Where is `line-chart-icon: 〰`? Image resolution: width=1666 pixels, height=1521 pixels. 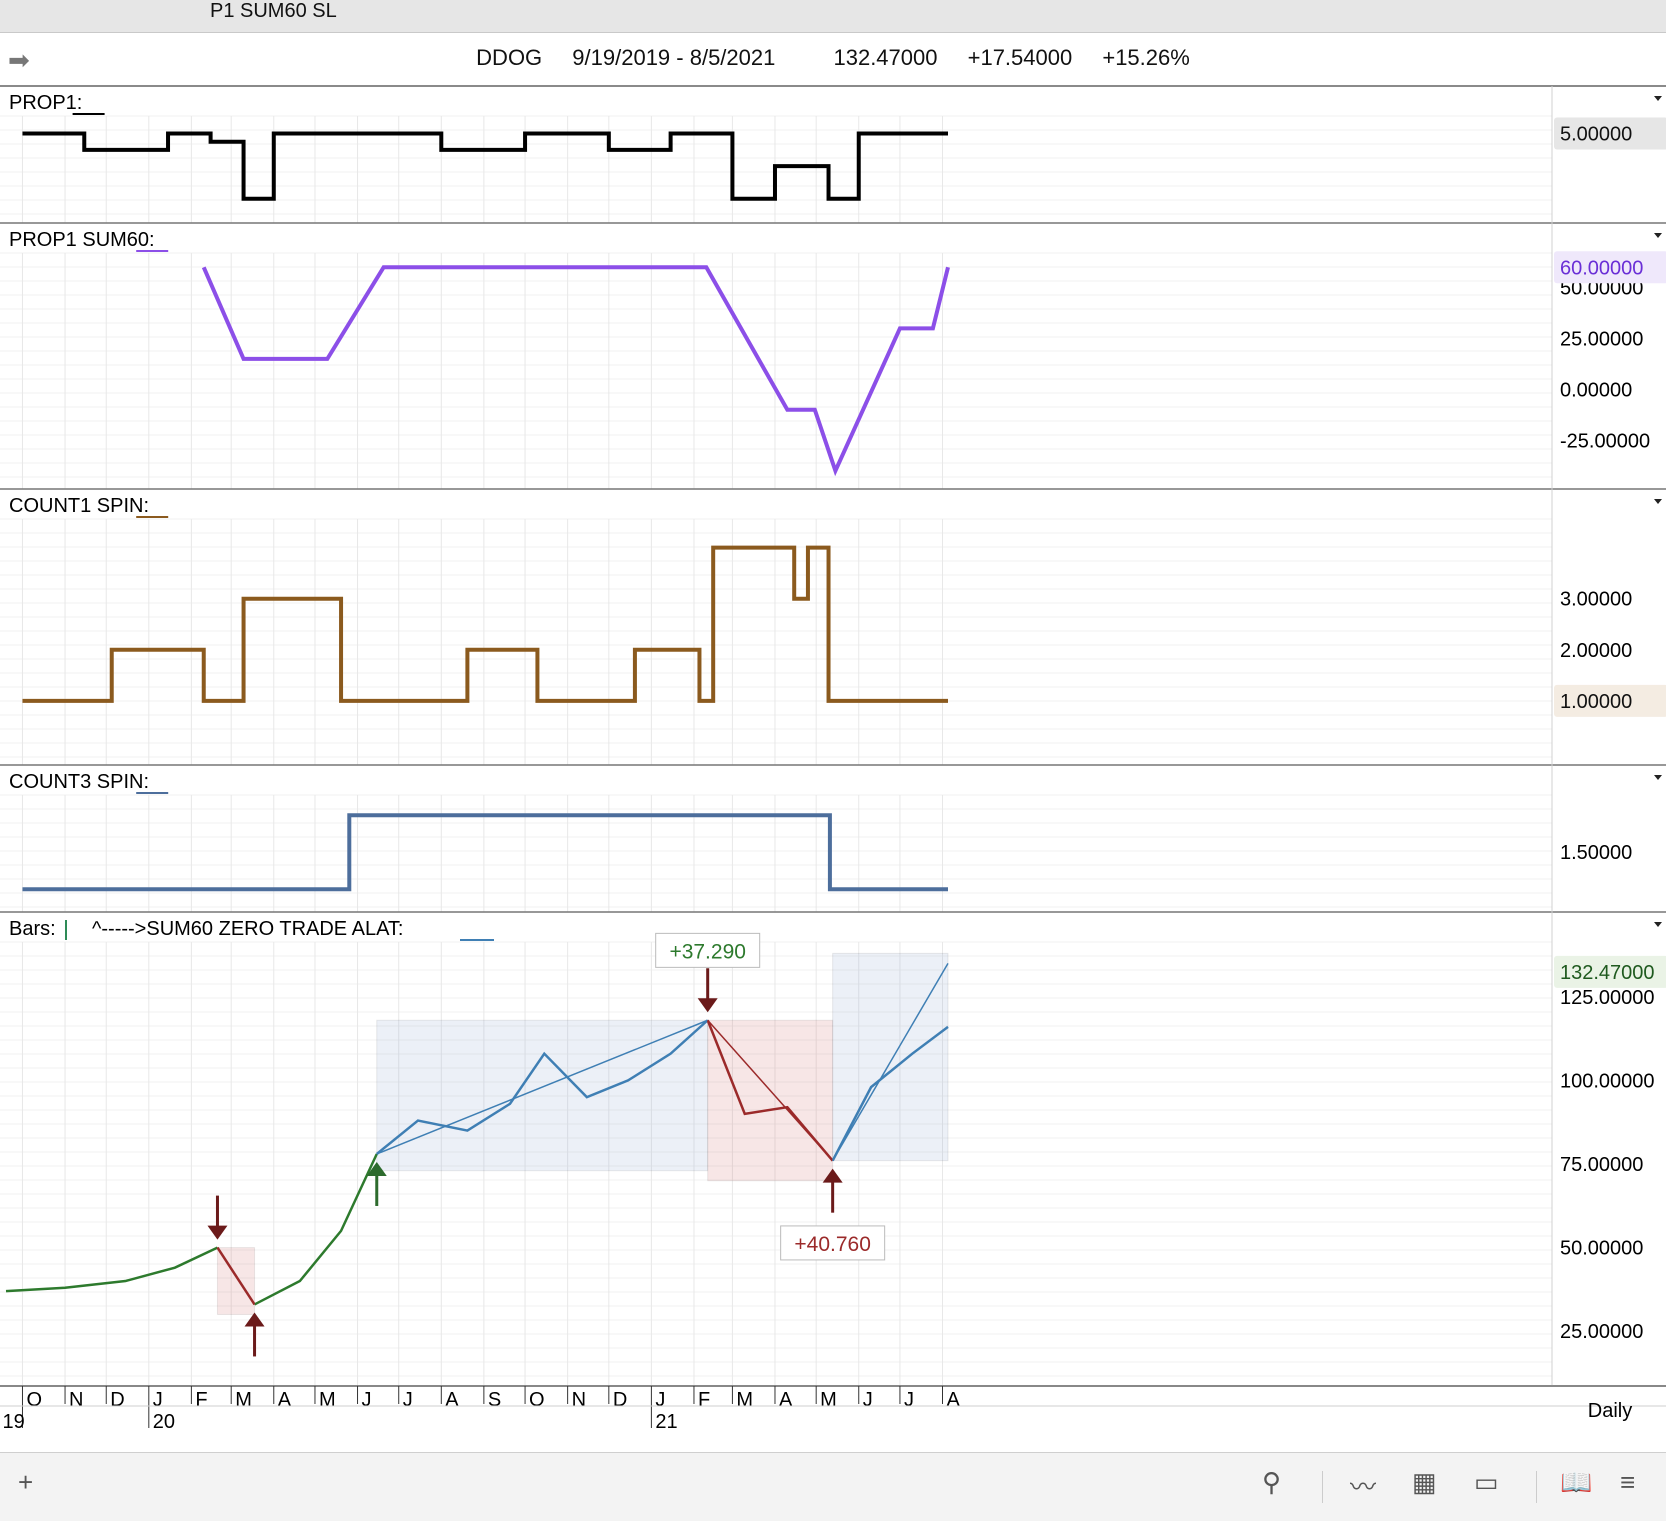 line-chart-icon: 〰 is located at coordinates (1363, 1487).